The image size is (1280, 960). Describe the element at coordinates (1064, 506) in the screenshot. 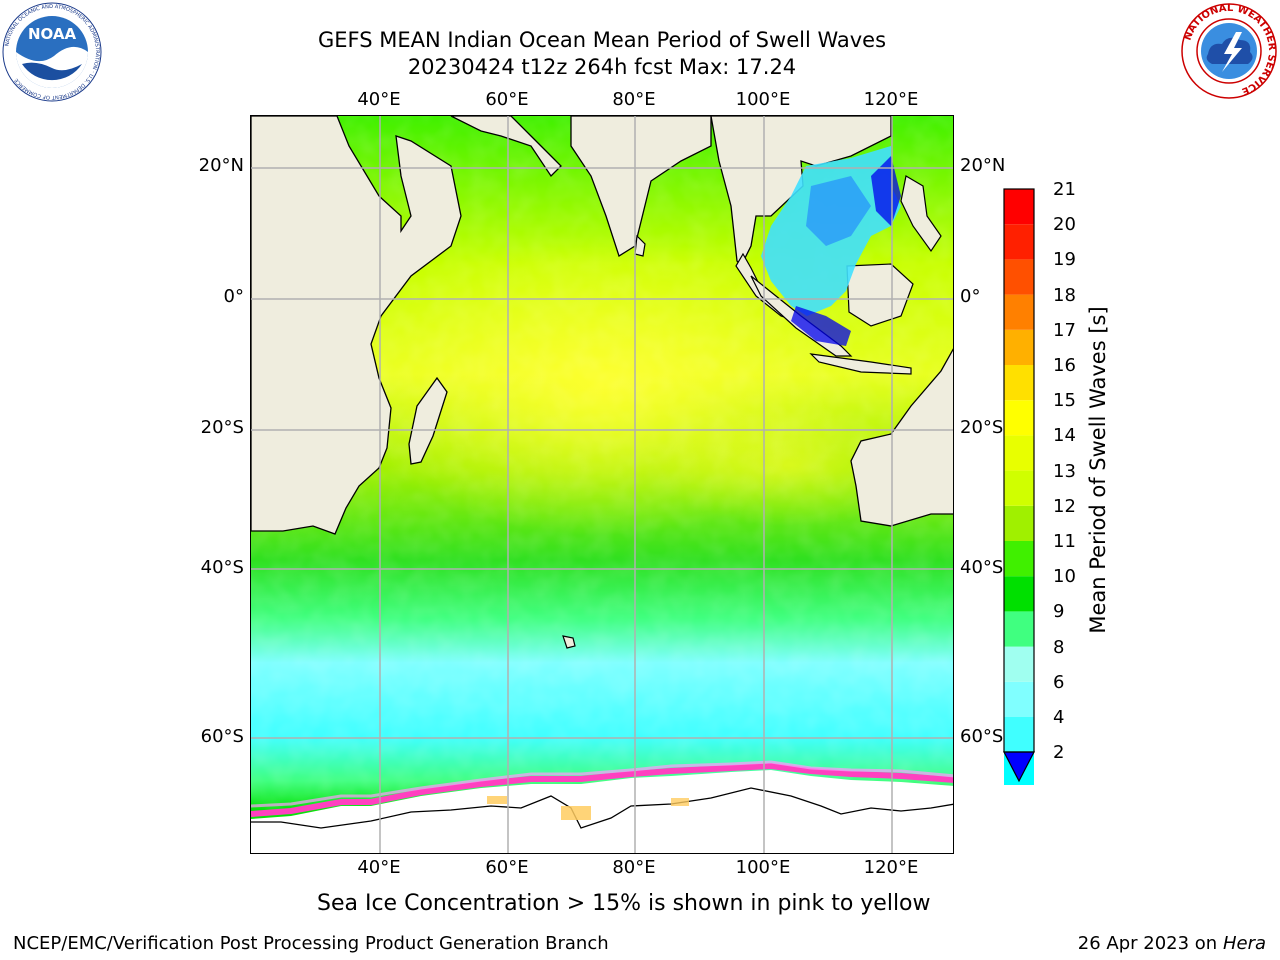

I see `colorbar-tick-label: 12` at that location.